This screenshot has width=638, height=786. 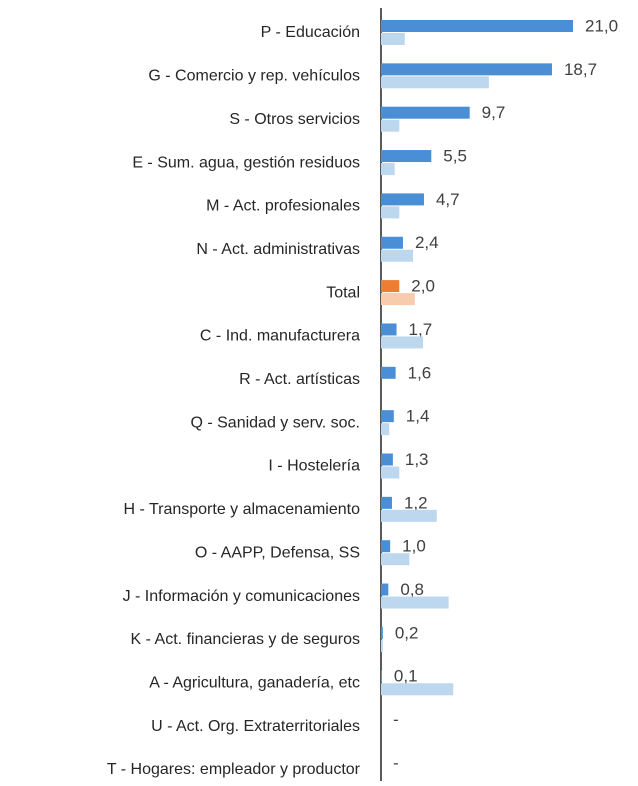 What do you see at coordinates (420, 372) in the screenshot?
I see `value-label: 1,6` at bounding box center [420, 372].